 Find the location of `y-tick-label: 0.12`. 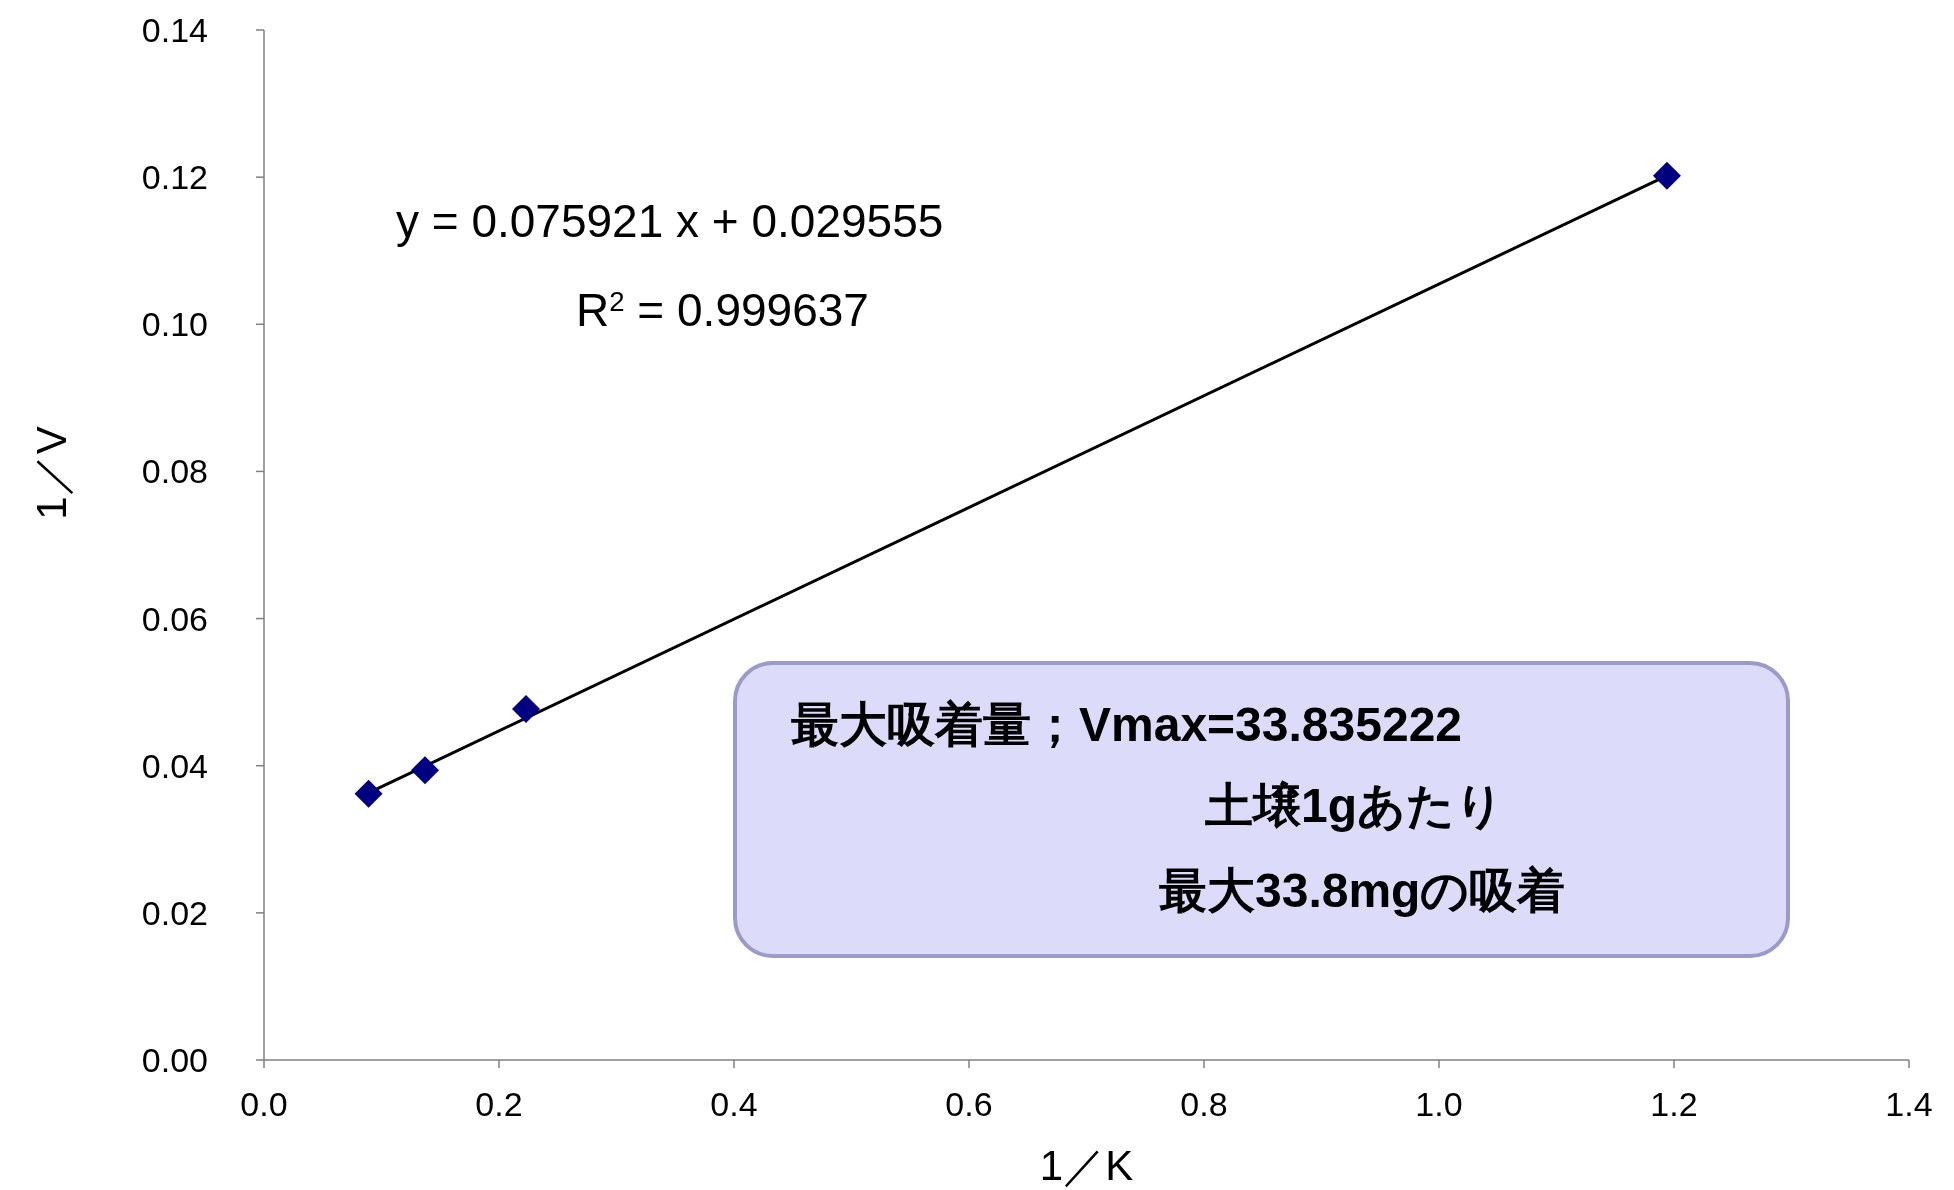

y-tick-label: 0.12 is located at coordinates (174, 177).